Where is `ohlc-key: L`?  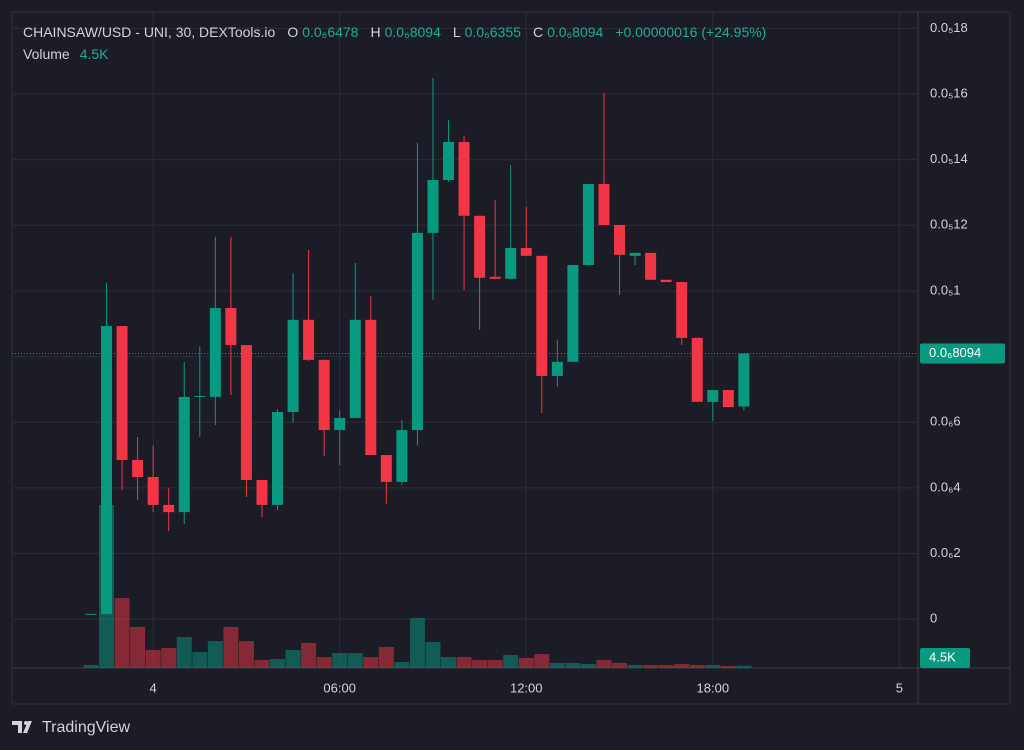
ohlc-key: L is located at coordinates (456, 32).